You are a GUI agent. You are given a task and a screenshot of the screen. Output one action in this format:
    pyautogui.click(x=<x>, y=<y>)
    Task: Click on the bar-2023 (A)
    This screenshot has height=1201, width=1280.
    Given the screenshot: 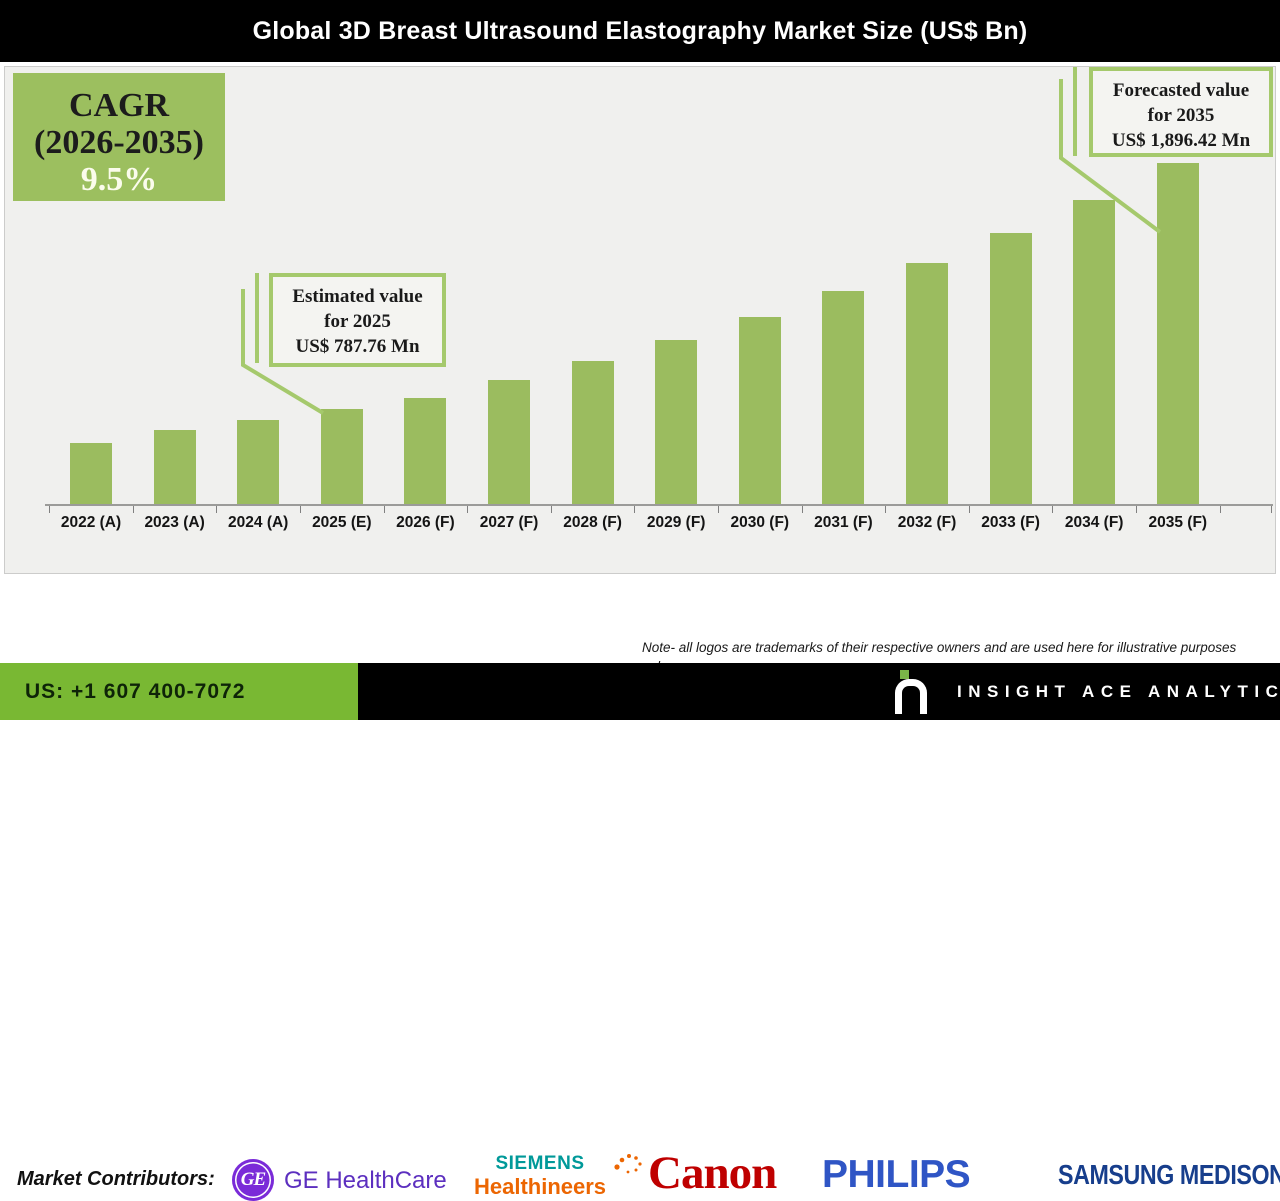 What is the action you would take?
    pyautogui.click(x=174, y=467)
    